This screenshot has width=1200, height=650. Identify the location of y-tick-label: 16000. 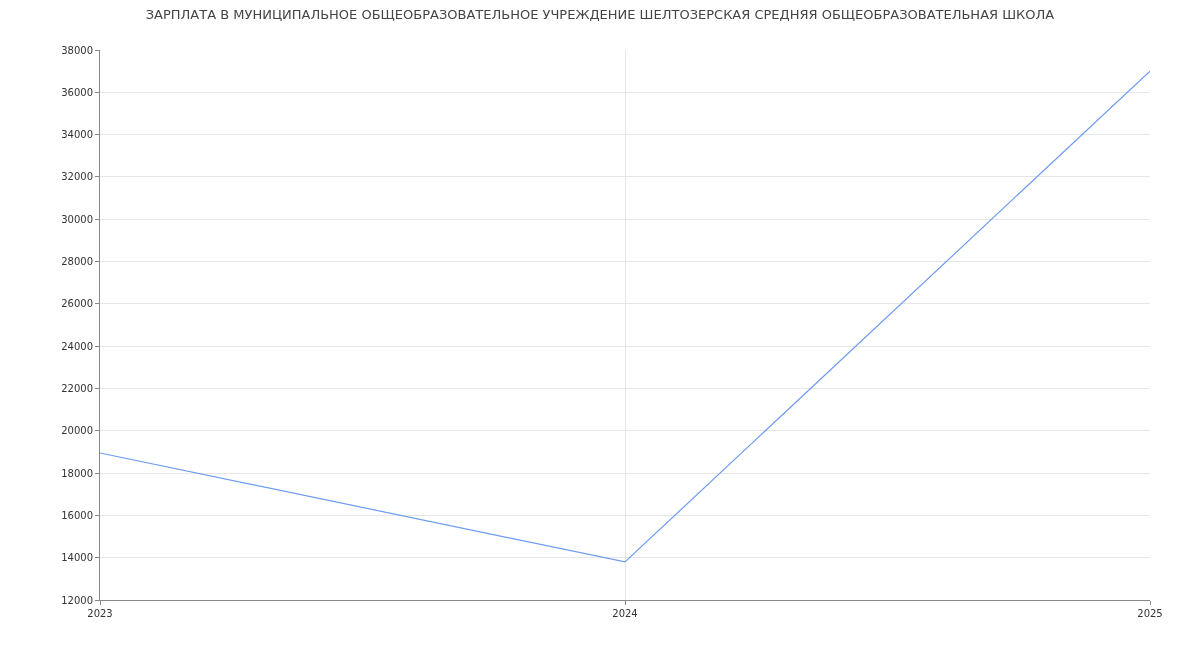
(77, 515).